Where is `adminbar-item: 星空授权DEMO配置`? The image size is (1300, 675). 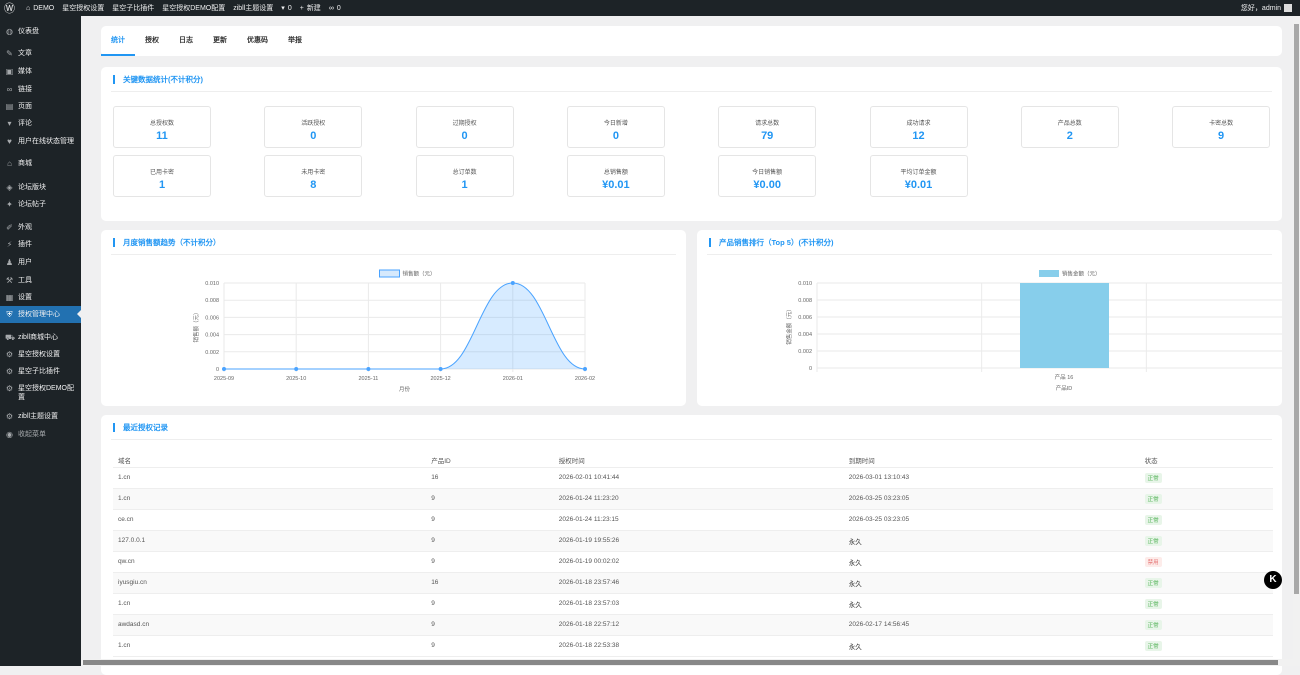
adminbar-item: 星空授权DEMO配置 is located at coordinates (193, 8).